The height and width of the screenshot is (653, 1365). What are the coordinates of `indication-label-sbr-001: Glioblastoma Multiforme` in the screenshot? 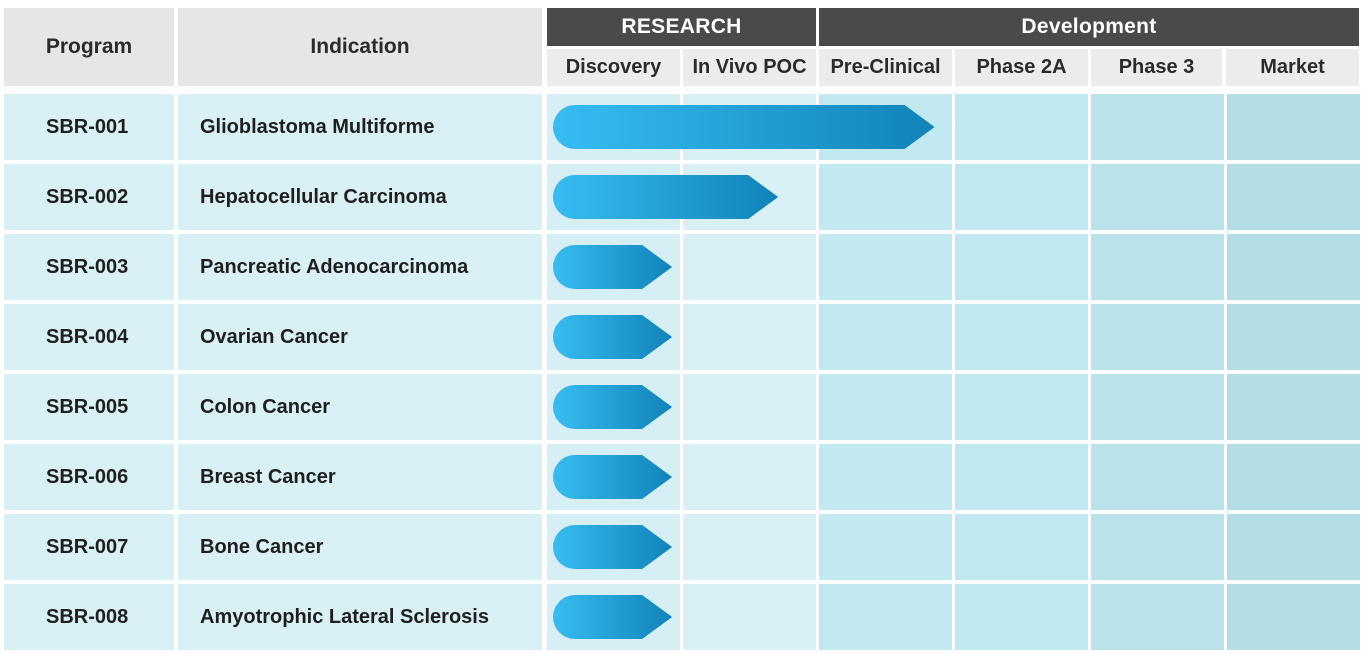 It's located at (317, 126).